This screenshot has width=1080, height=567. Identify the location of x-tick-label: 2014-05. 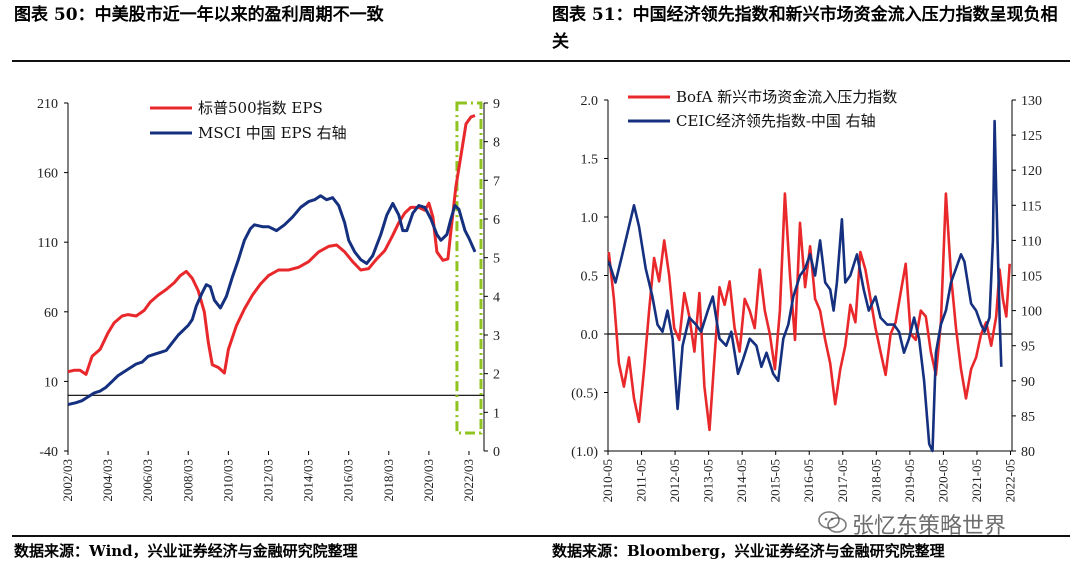
(741, 480).